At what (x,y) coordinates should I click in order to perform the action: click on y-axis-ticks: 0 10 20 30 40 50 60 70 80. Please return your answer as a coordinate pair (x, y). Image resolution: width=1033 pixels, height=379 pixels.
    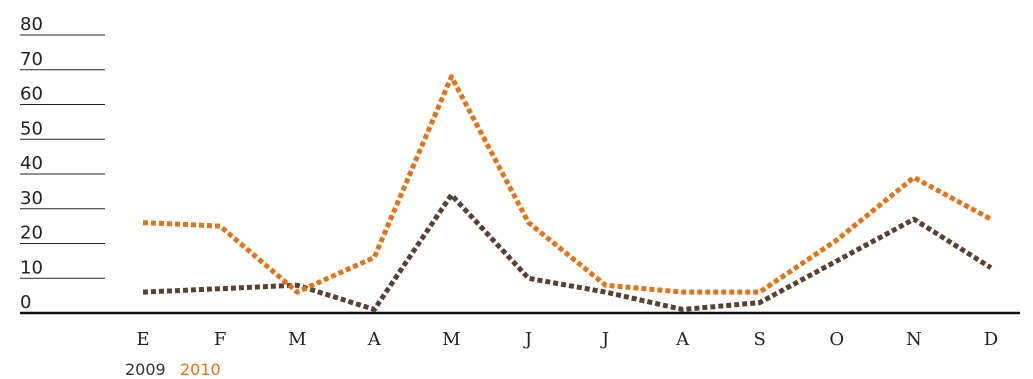
    Looking at the image, I should click on (31, 163).